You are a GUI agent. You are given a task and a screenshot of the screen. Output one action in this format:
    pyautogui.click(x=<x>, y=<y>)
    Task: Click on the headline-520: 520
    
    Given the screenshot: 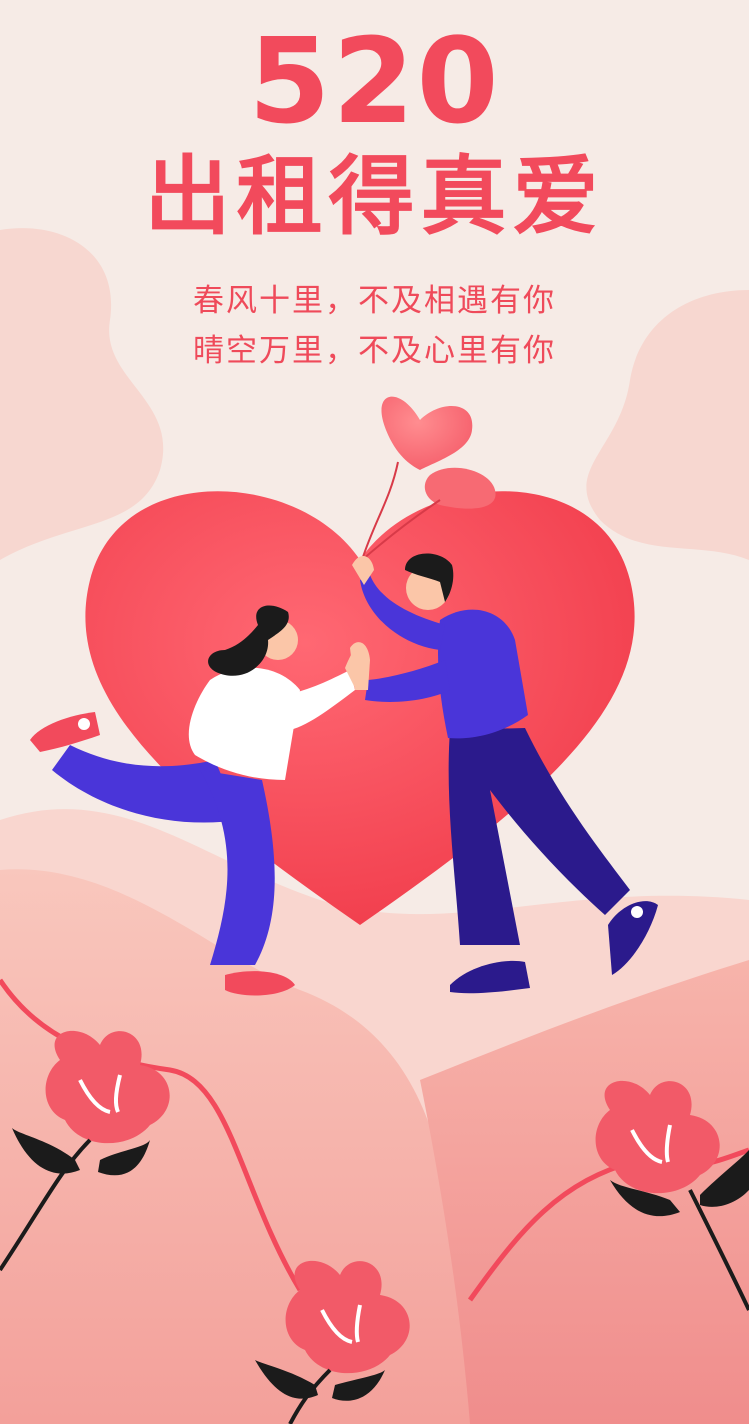 What is the action you would take?
    pyautogui.click(x=374, y=81)
    